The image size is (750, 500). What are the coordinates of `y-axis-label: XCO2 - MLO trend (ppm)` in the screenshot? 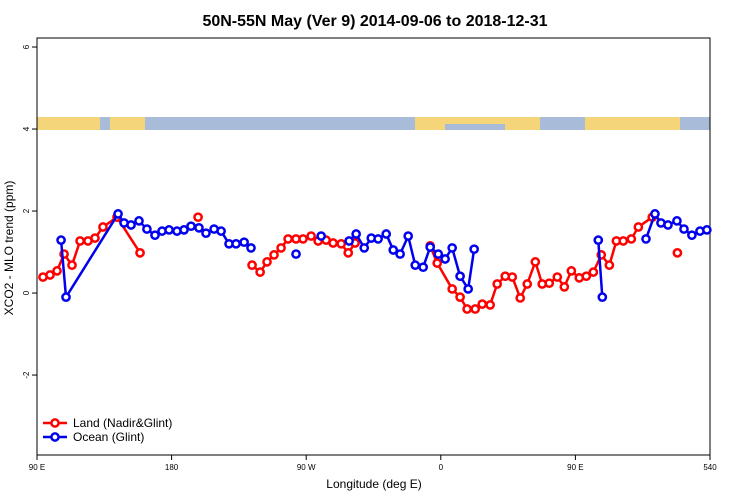 It's located at (9, 248).